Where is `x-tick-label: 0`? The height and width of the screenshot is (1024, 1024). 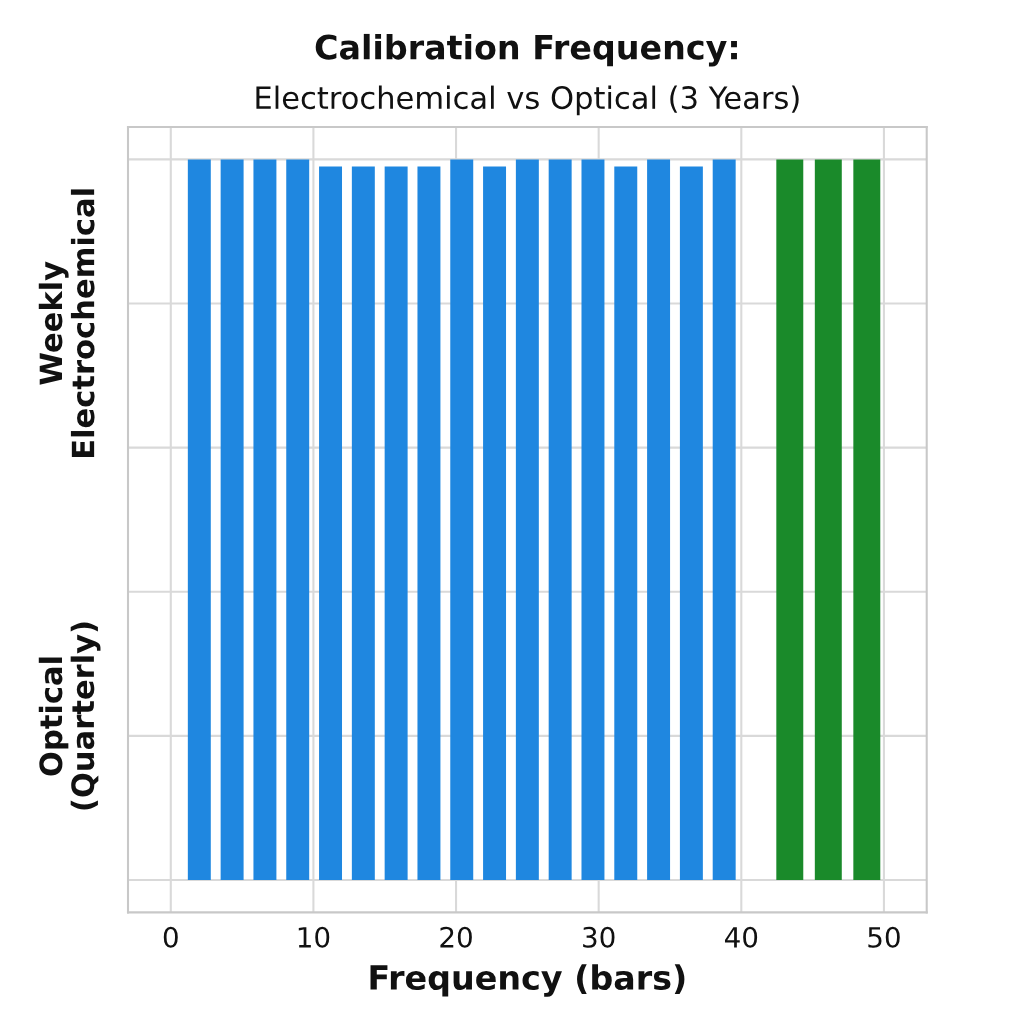 x-tick-label: 0 is located at coordinates (170, 937).